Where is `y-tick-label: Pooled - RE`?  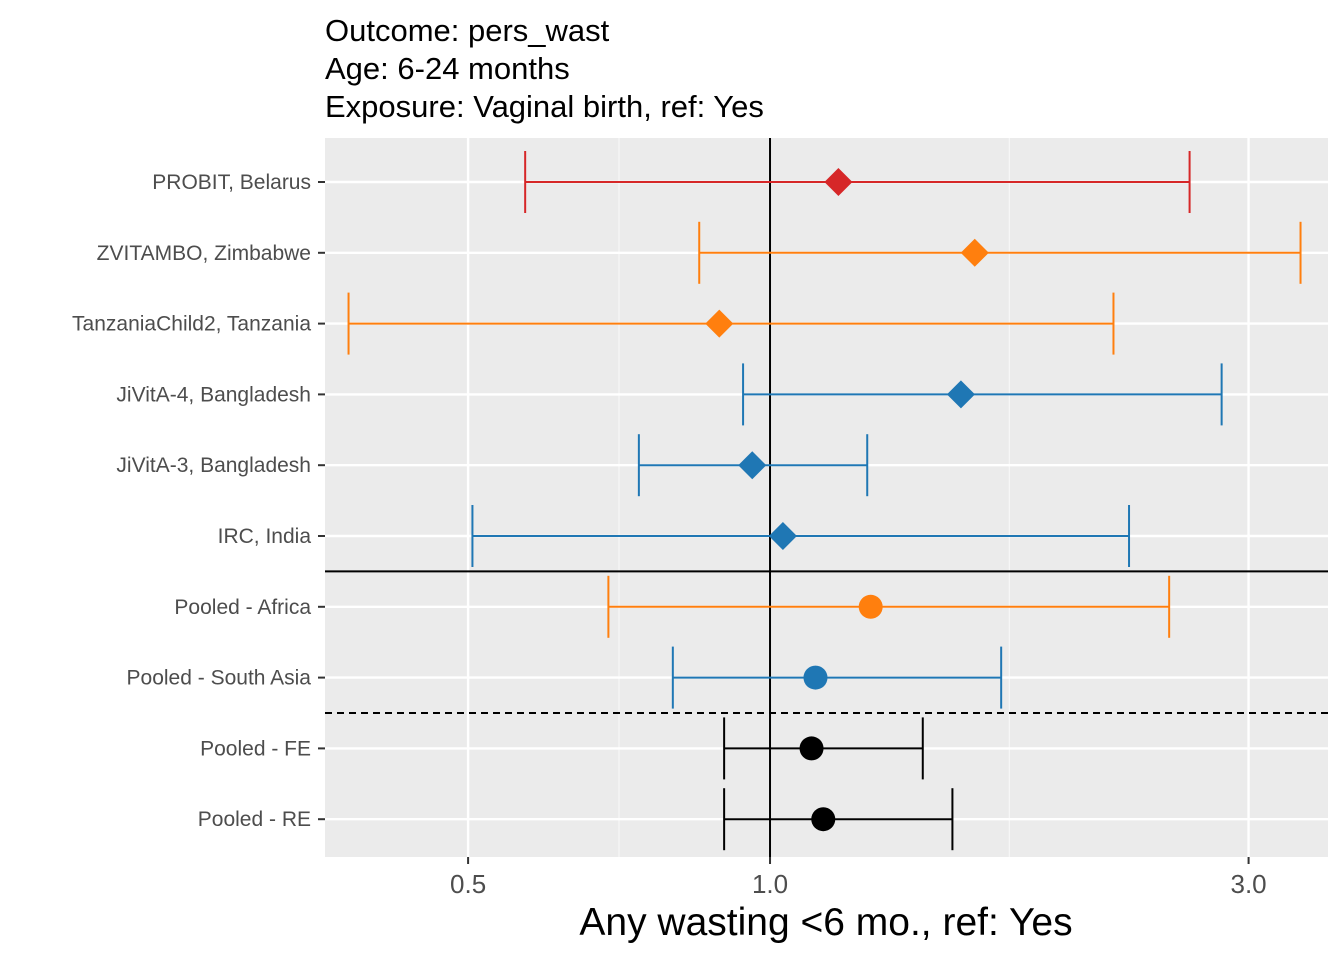
y-tick-label: Pooled - RE is located at coordinates (254, 819).